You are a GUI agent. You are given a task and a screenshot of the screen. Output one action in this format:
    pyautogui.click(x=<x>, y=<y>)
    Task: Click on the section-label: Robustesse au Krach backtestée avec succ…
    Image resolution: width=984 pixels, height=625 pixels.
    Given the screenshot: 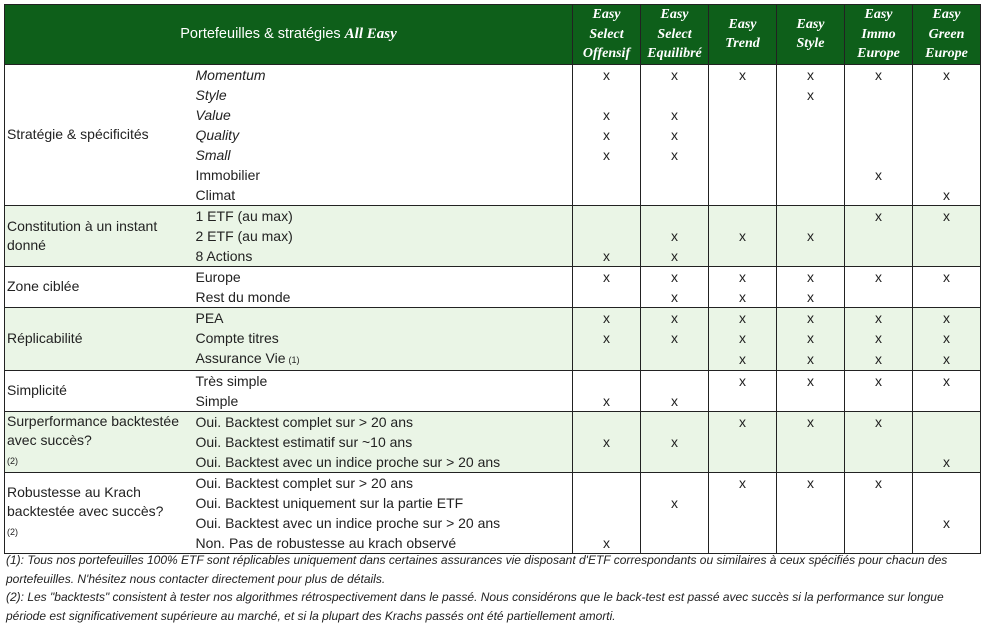 What is the action you would take?
    pyautogui.click(x=97, y=513)
    